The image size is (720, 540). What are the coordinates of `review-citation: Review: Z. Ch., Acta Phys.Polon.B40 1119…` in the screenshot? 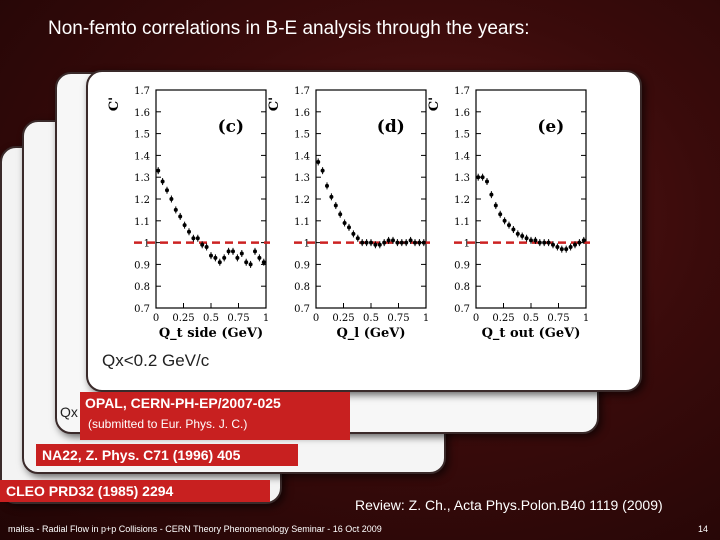 It's located at (509, 505).